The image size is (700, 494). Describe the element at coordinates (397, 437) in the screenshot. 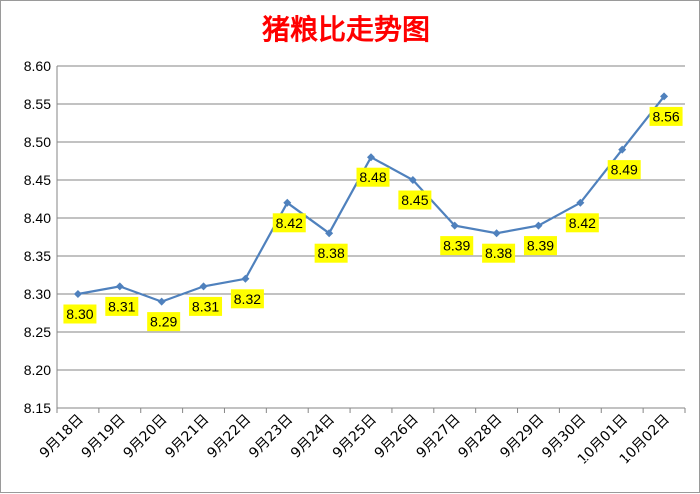

I see `x-tick-label: 9月26日` at that location.